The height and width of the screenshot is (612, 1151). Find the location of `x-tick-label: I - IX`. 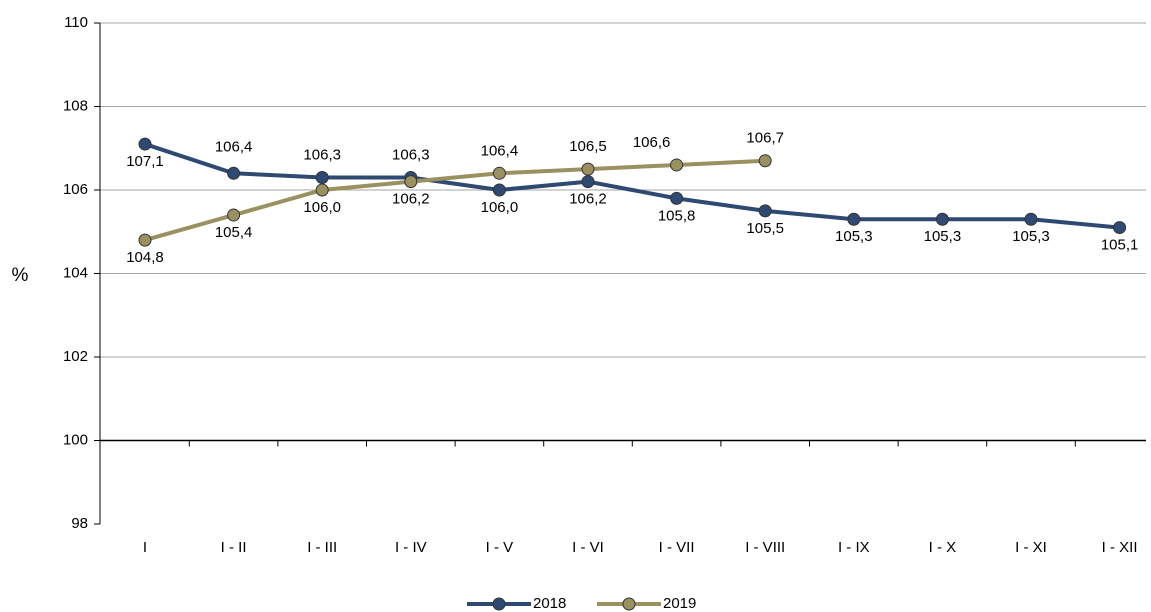

x-tick-label: I - IX is located at coordinates (854, 547).